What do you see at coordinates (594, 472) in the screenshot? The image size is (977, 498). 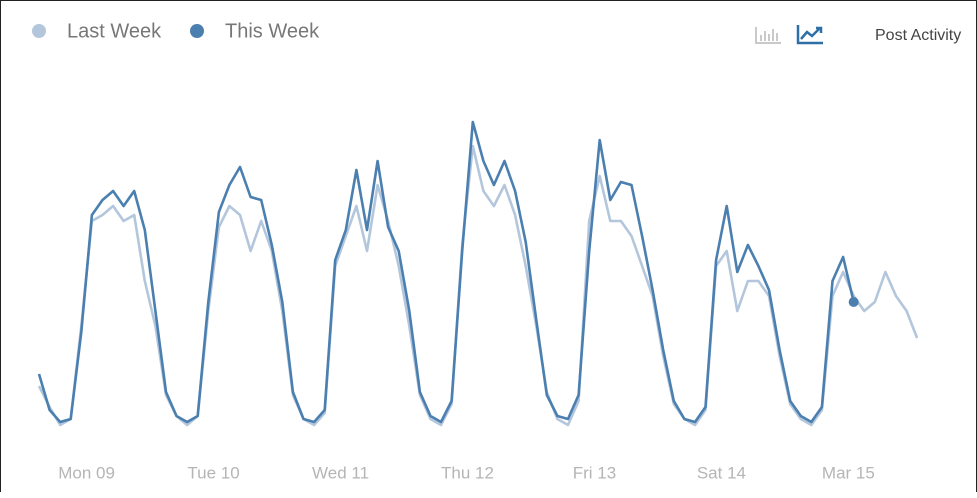 I see `x-tick-label: Fri 13` at bounding box center [594, 472].